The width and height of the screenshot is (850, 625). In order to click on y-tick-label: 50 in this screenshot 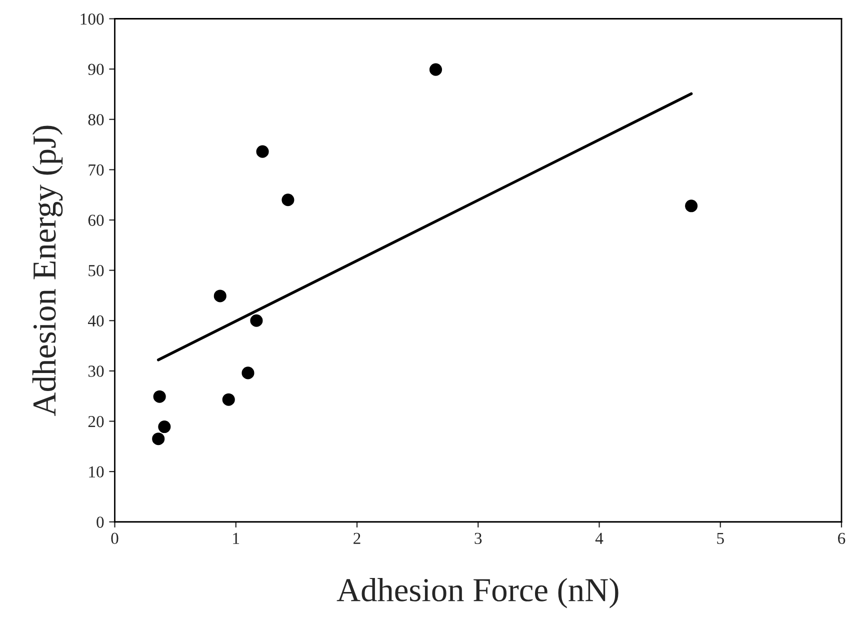, I will do `click(96, 270)`.